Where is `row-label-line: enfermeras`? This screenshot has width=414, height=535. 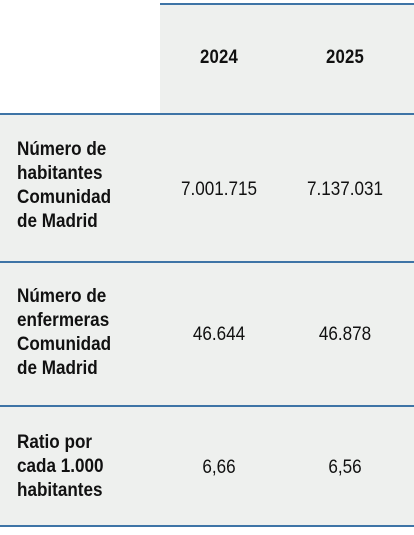 row-label-line: enfermeras is located at coordinates (63, 320).